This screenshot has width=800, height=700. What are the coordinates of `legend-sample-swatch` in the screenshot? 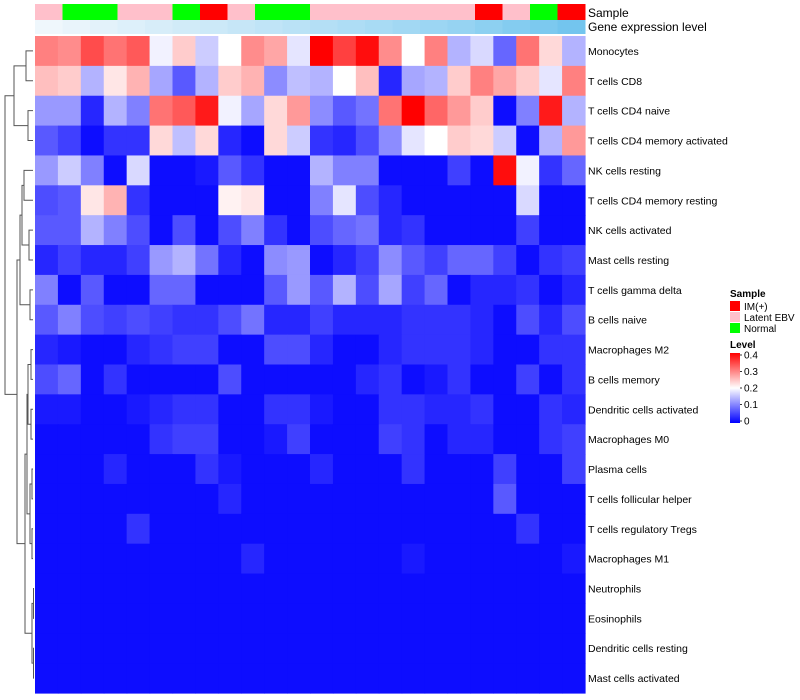 It's located at (735, 306).